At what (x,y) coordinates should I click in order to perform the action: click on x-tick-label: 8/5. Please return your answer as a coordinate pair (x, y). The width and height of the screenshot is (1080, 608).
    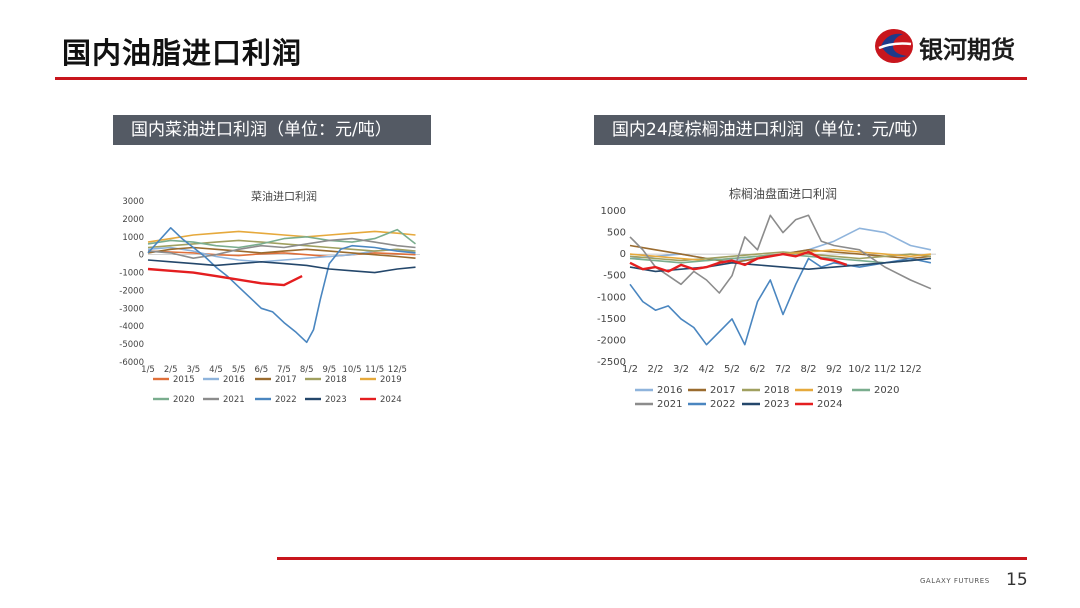
    Looking at the image, I should click on (307, 370).